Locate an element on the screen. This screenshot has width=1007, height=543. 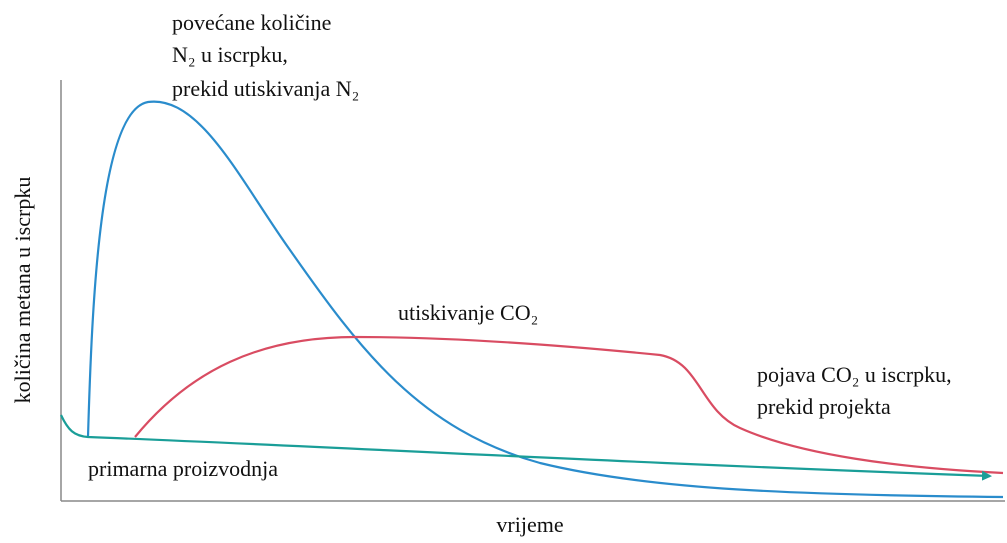
x-axis-label: vrijeme is located at coordinates (529, 524).